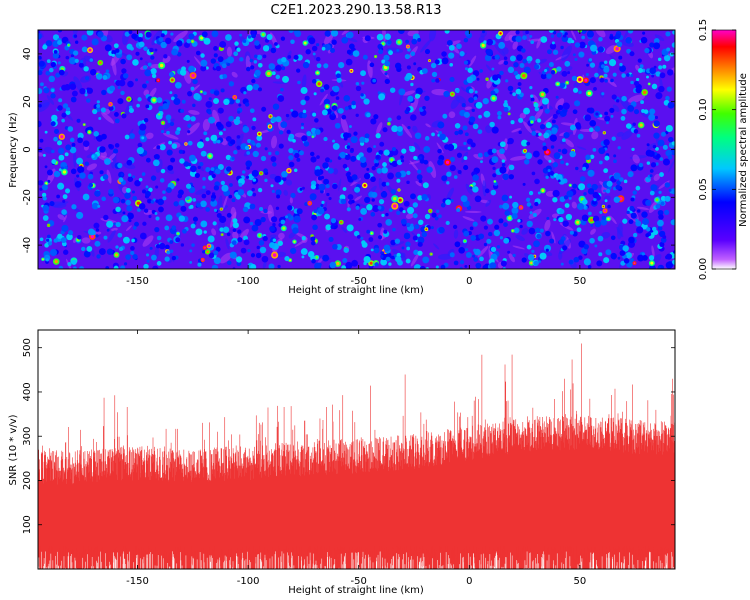 The height and width of the screenshot is (600, 750). Describe the element at coordinates (13, 449) in the screenshot. I see `snr-ylabel: SNR (10 * v/v)` at that location.